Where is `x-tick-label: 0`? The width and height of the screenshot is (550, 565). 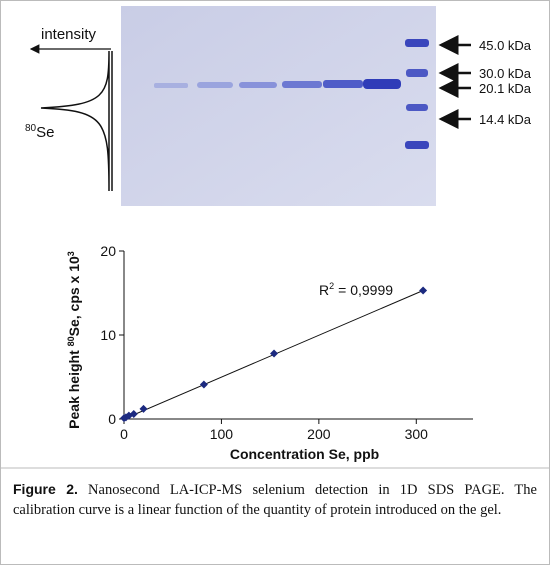 x-tick-label: 0 is located at coordinates (124, 434).